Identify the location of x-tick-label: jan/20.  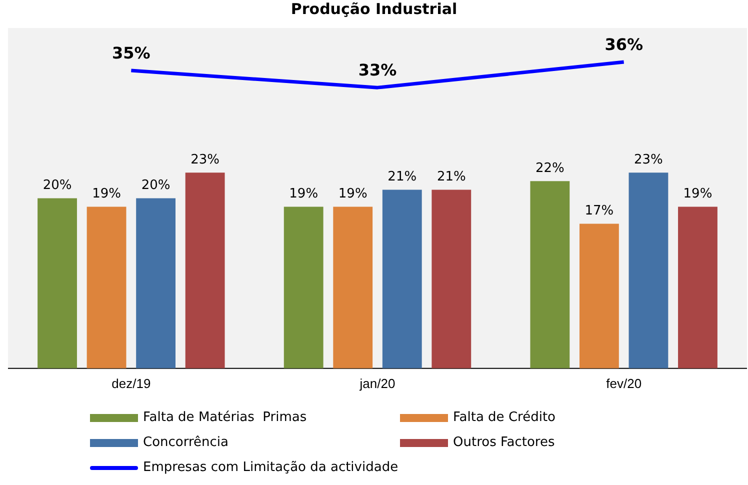
(377, 383).